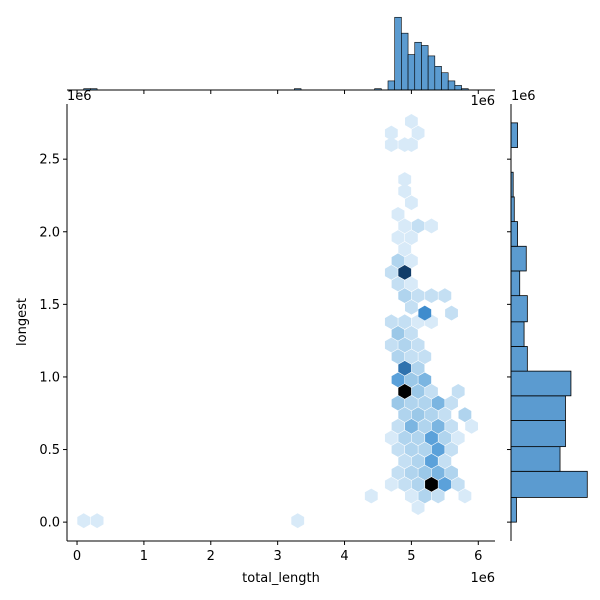 The width and height of the screenshot is (600, 600). I want to click on y-tick-label: 0.0, so click(49, 523).